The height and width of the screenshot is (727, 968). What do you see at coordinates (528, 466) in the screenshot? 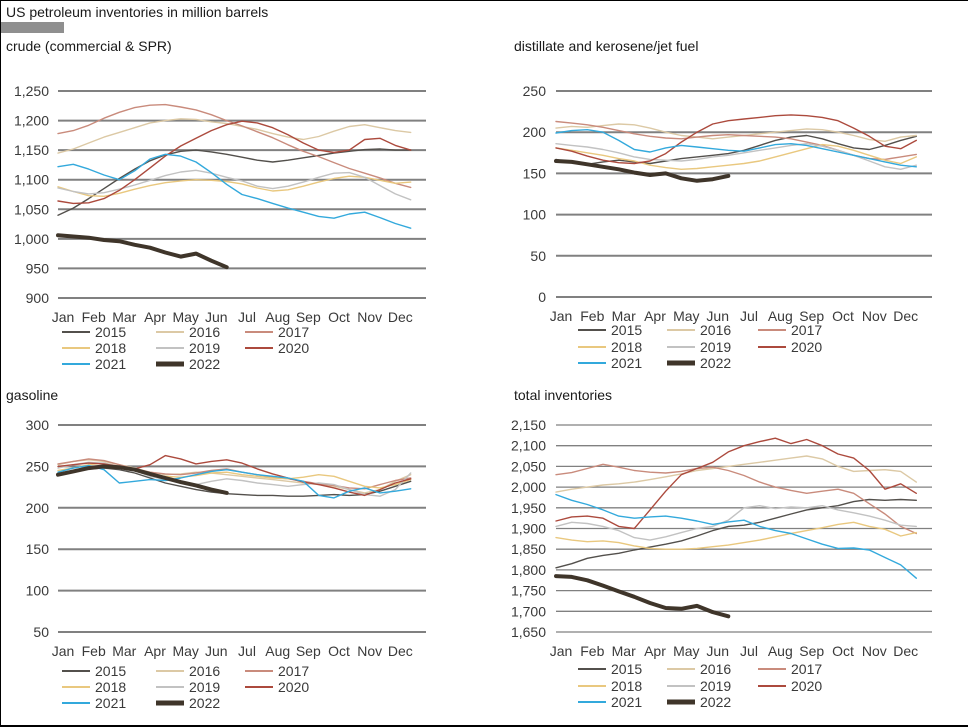
I see `y-axis-tick-label: 2,050` at bounding box center [528, 466].